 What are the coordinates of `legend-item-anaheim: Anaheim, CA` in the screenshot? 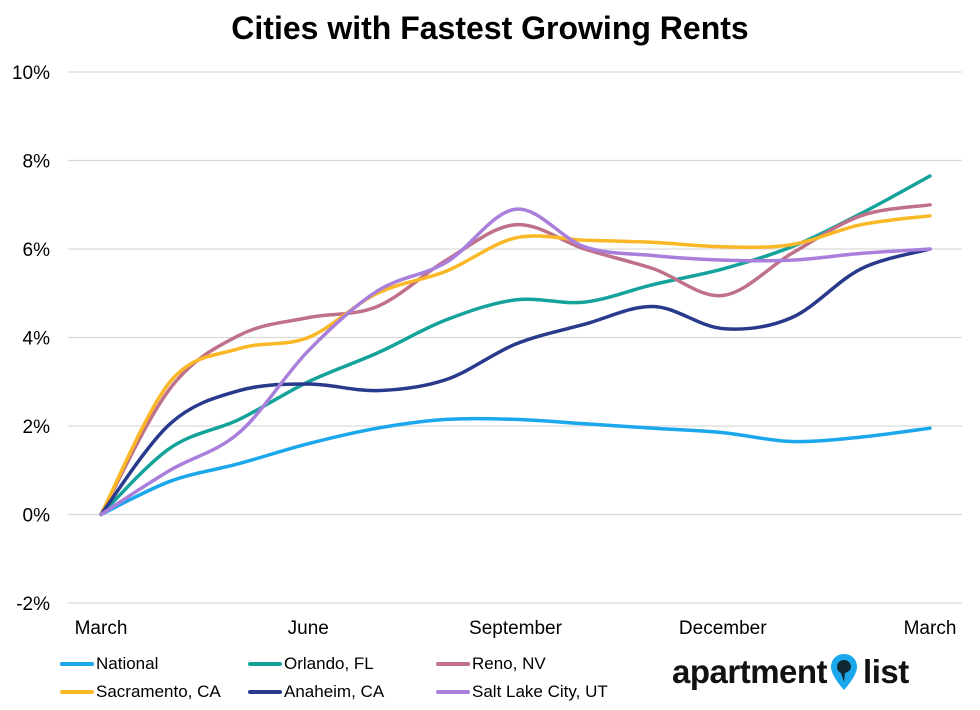 It's located at (316, 692).